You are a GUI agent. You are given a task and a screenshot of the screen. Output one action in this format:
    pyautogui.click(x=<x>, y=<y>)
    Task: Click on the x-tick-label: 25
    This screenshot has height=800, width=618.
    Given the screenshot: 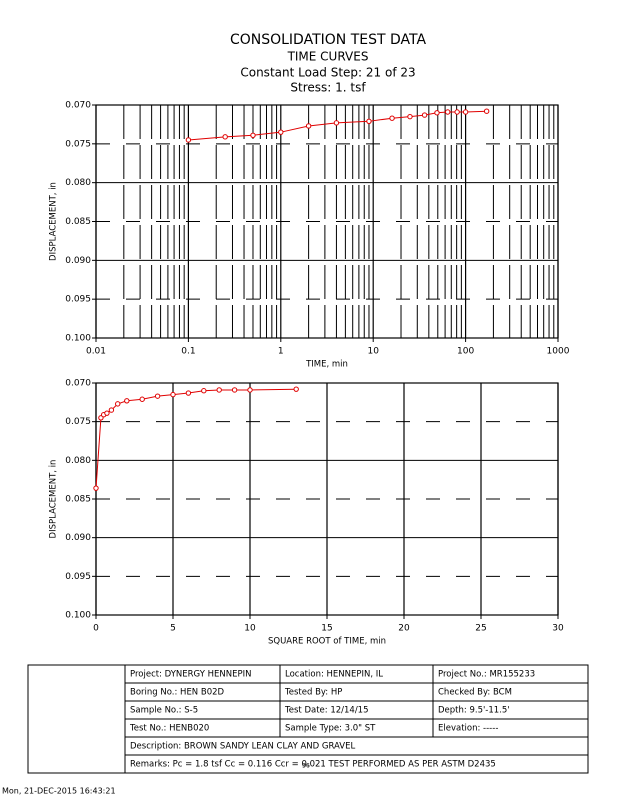 What is the action you would take?
    pyautogui.click(x=480, y=629)
    